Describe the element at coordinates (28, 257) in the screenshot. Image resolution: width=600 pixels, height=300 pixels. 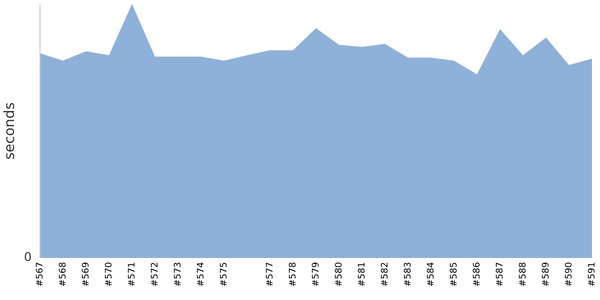
I see `annotation: 0` at that location.